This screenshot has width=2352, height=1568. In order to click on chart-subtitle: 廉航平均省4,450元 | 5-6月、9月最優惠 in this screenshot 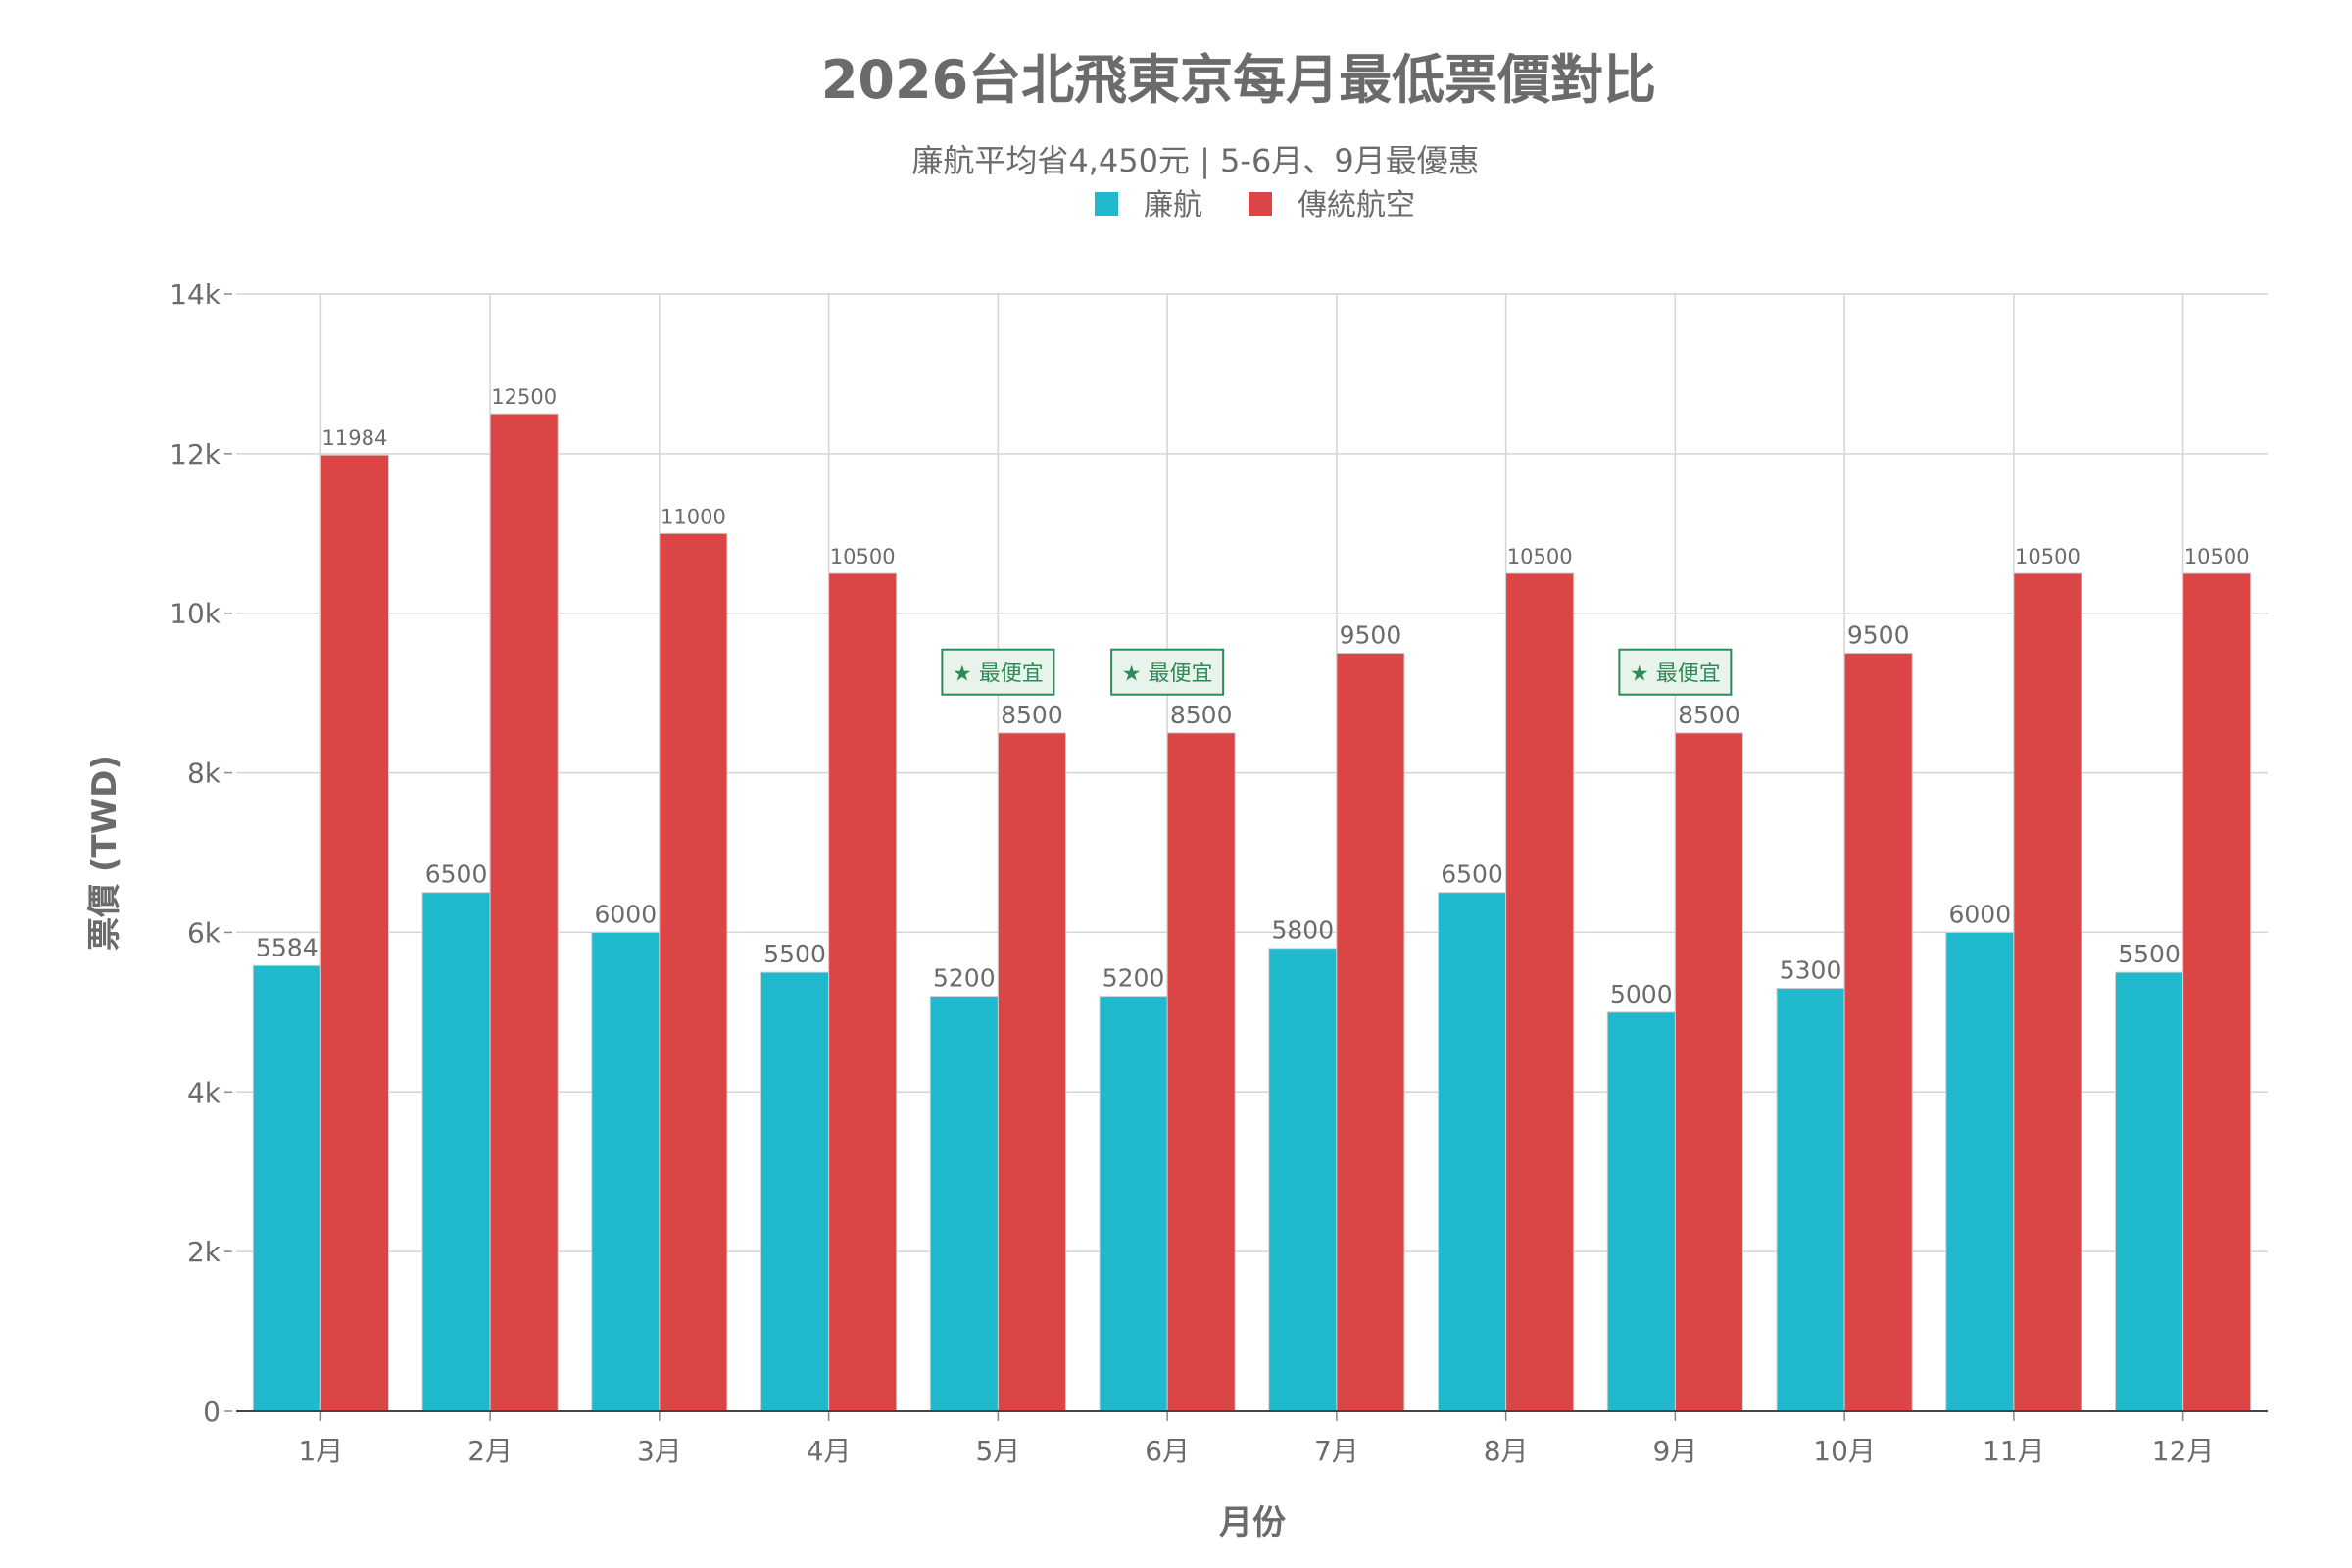, I will do `click(1195, 160)`.